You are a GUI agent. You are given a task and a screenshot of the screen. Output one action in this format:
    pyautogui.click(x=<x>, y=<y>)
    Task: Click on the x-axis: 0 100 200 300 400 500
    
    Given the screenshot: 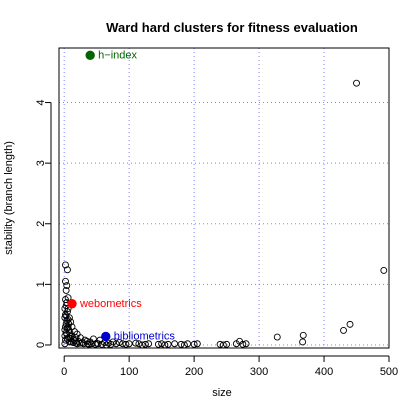 What is the action you would take?
    pyautogui.click(x=229, y=366)
    